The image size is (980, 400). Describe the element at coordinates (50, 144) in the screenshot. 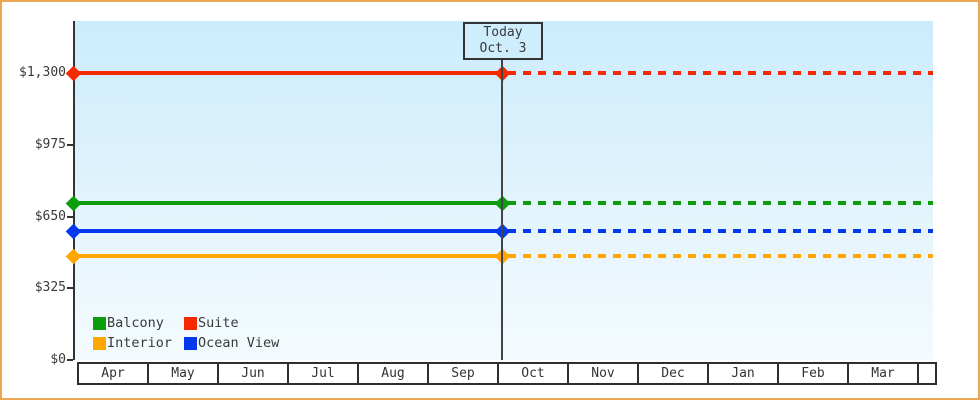

I see `y-tick-label: $975` at that location.